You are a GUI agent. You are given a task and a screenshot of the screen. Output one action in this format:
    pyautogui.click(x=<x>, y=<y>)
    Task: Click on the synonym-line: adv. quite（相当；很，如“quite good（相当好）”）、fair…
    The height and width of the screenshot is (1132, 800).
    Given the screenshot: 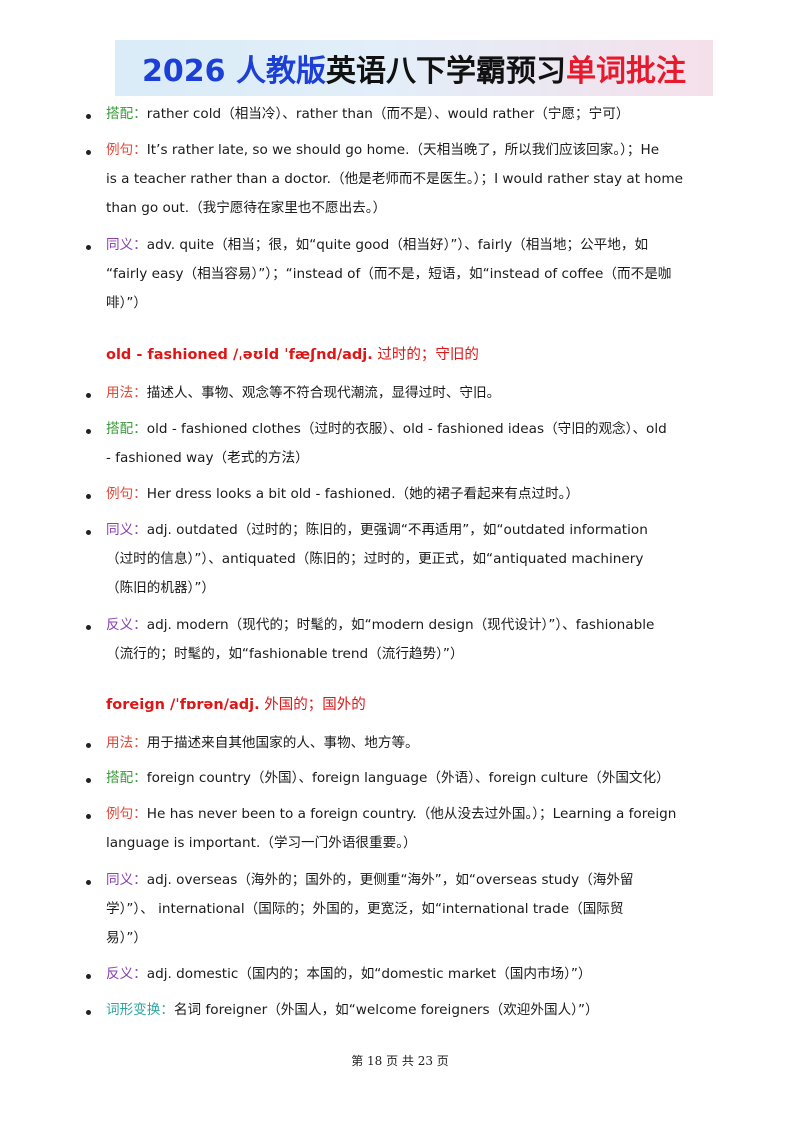 What is the action you would take?
    pyautogui.click(x=397, y=245)
    